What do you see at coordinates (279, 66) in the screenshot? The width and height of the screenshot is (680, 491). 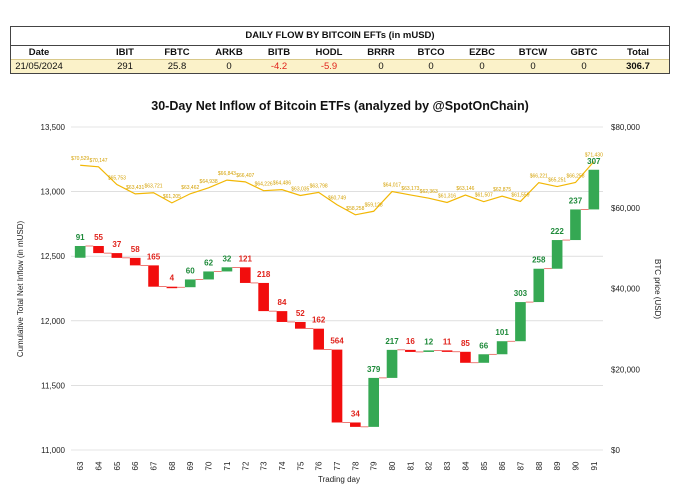 I see `cell-bitb: -4.2` at bounding box center [279, 66].